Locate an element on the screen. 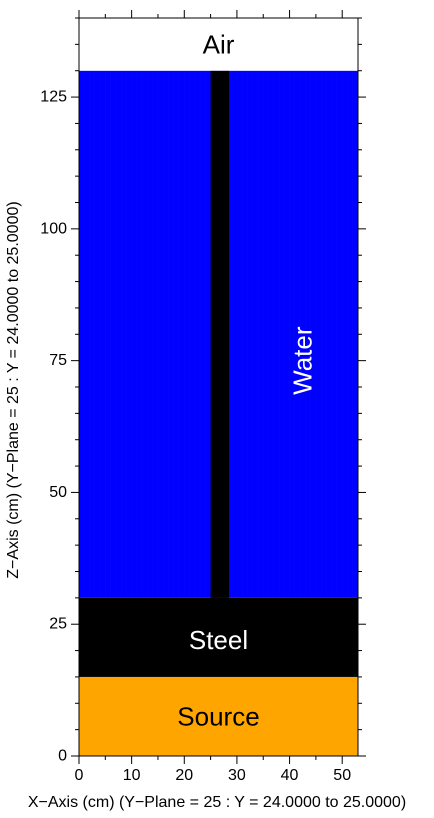  x-tick-label: 10 is located at coordinates (132, 775).